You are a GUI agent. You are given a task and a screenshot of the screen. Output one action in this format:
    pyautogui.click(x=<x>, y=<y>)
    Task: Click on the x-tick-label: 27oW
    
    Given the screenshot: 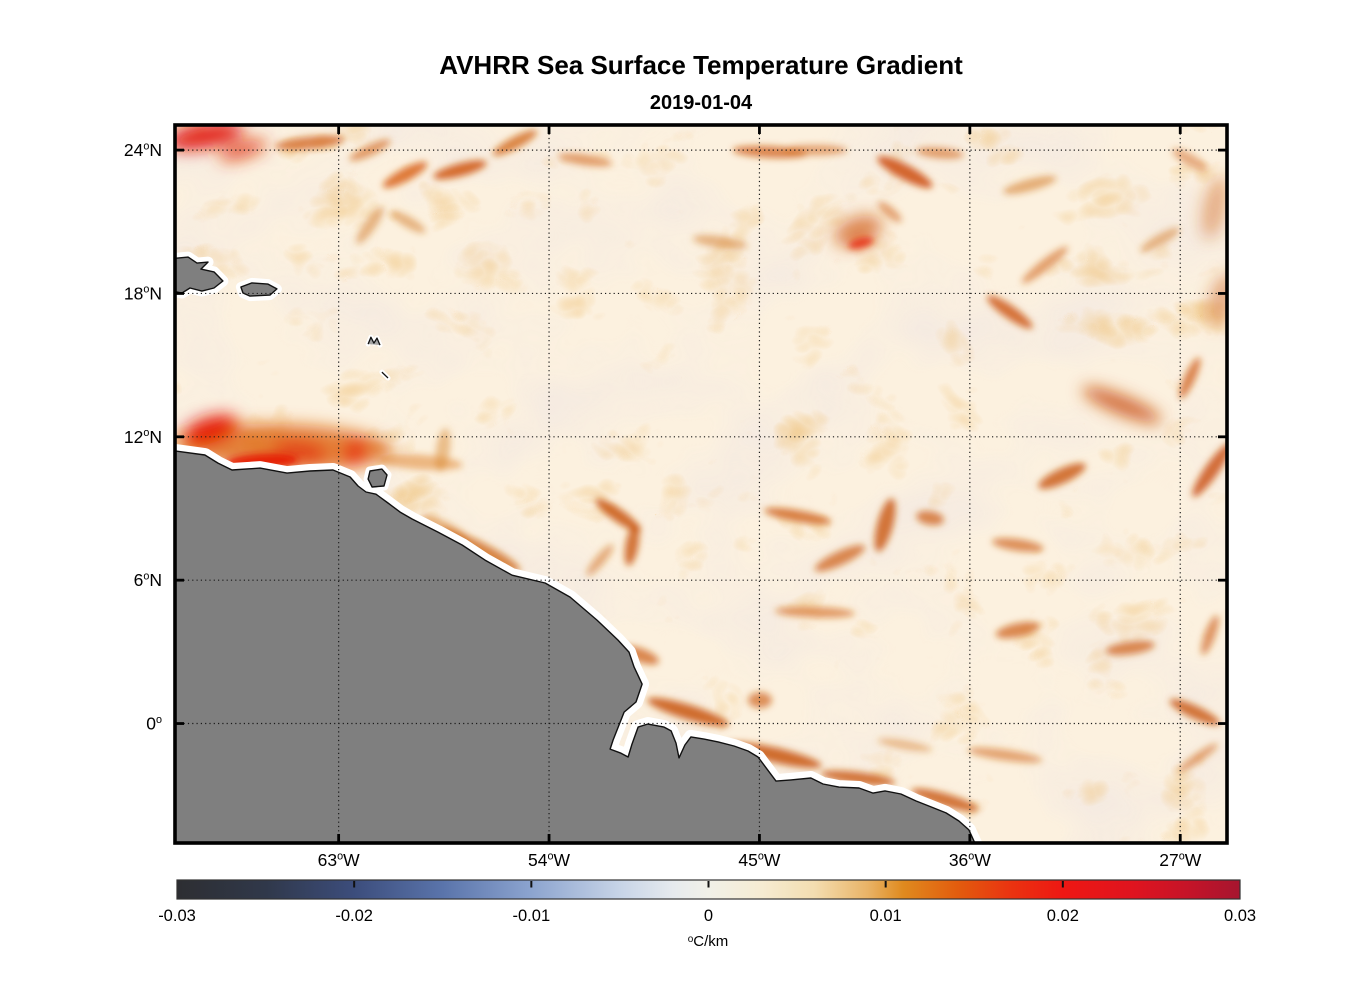 What is the action you would take?
    pyautogui.click(x=1180, y=860)
    